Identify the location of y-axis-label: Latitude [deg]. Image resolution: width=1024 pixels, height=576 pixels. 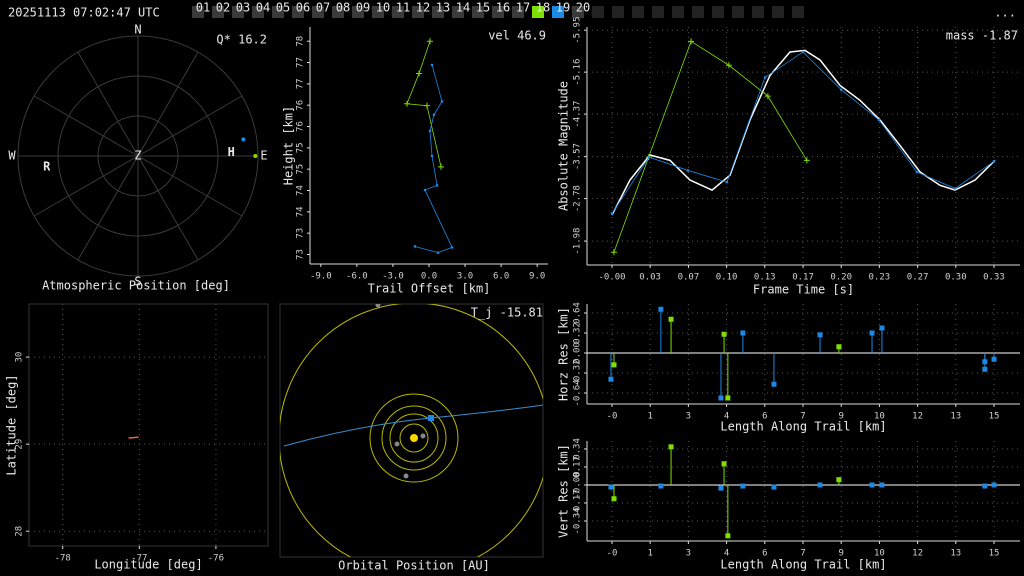
(12, 424).